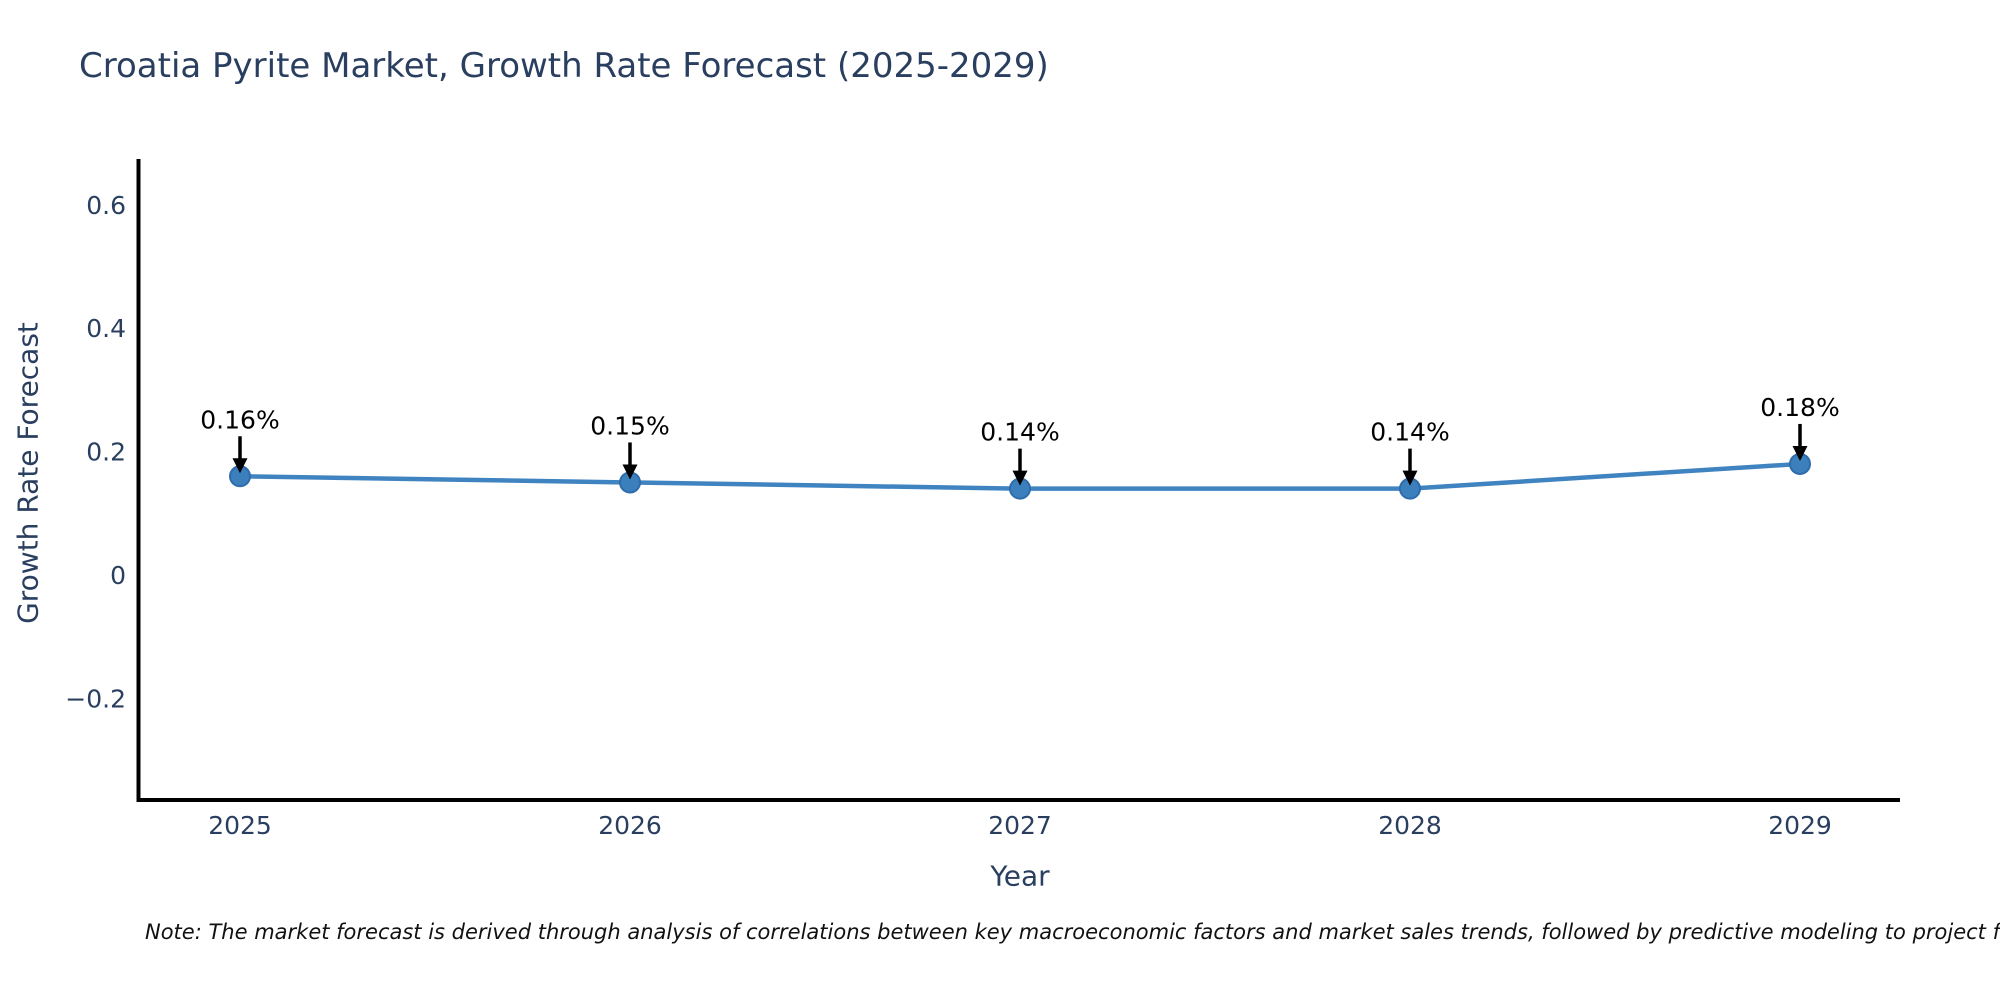 This screenshot has width=2000, height=1000. What do you see at coordinates (106, 328) in the screenshot?
I see `y-tick-label: 0.4` at bounding box center [106, 328].